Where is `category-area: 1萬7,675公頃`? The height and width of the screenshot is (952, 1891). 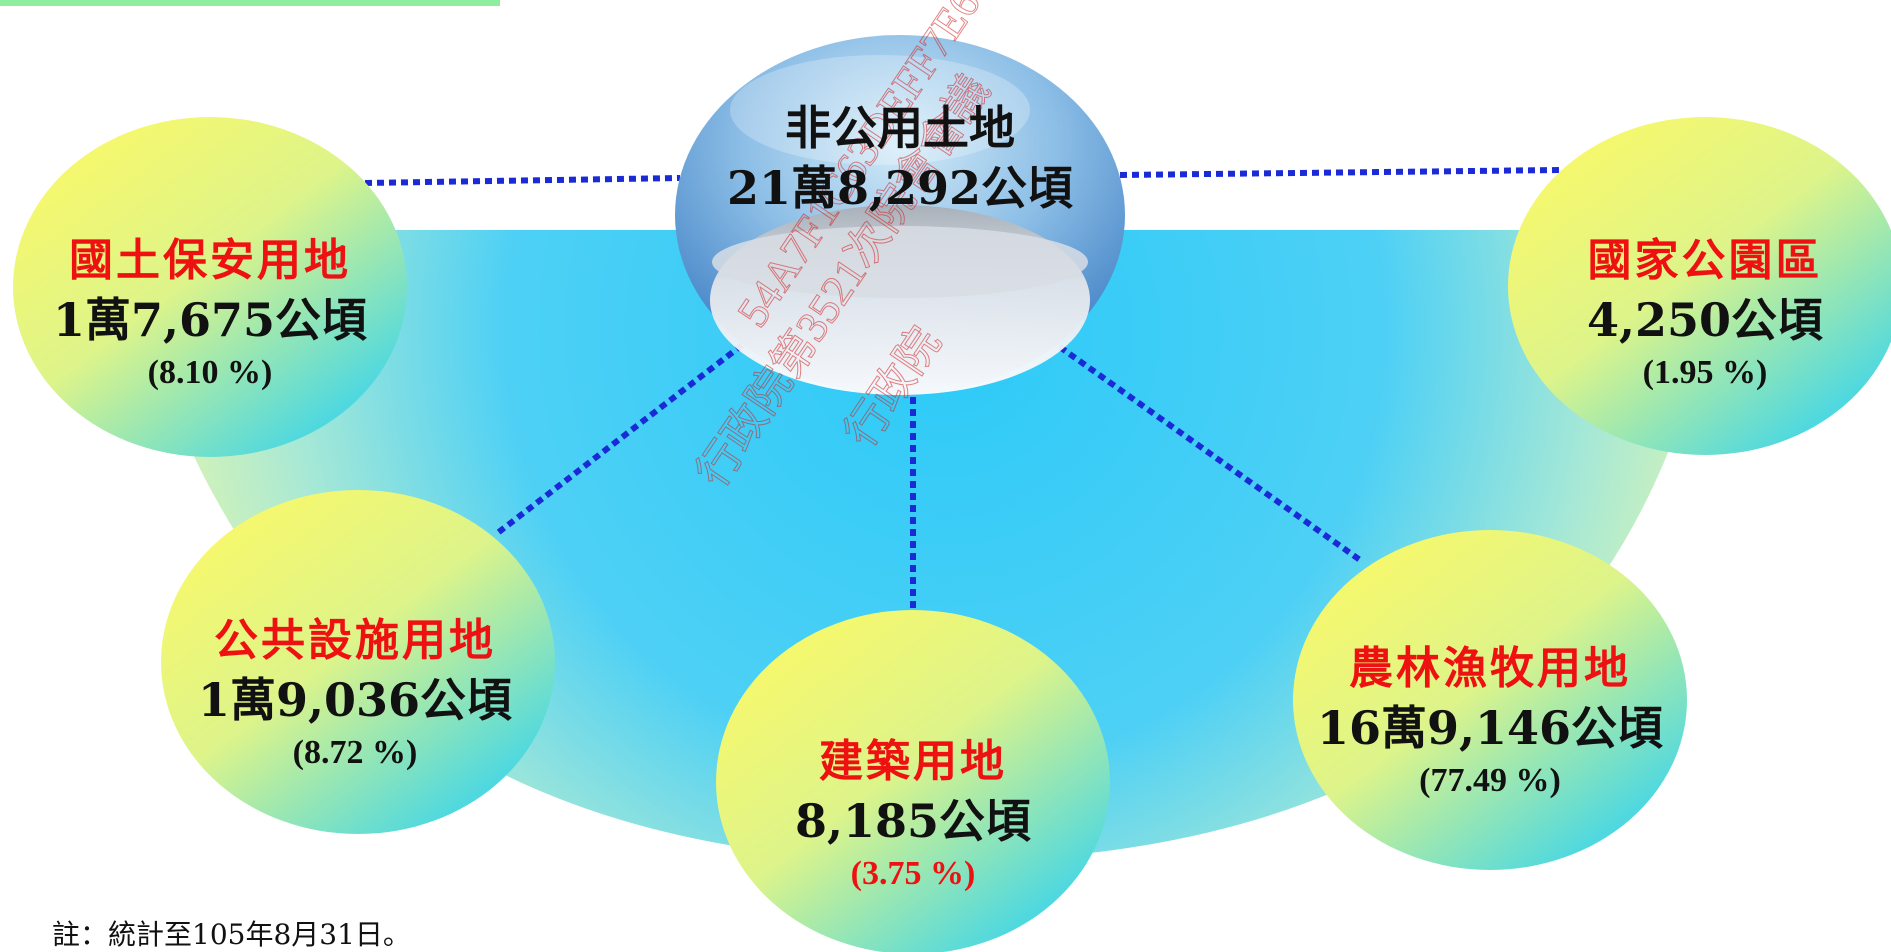 category-area: 1萬7,675公頃 is located at coordinates (210, 320).